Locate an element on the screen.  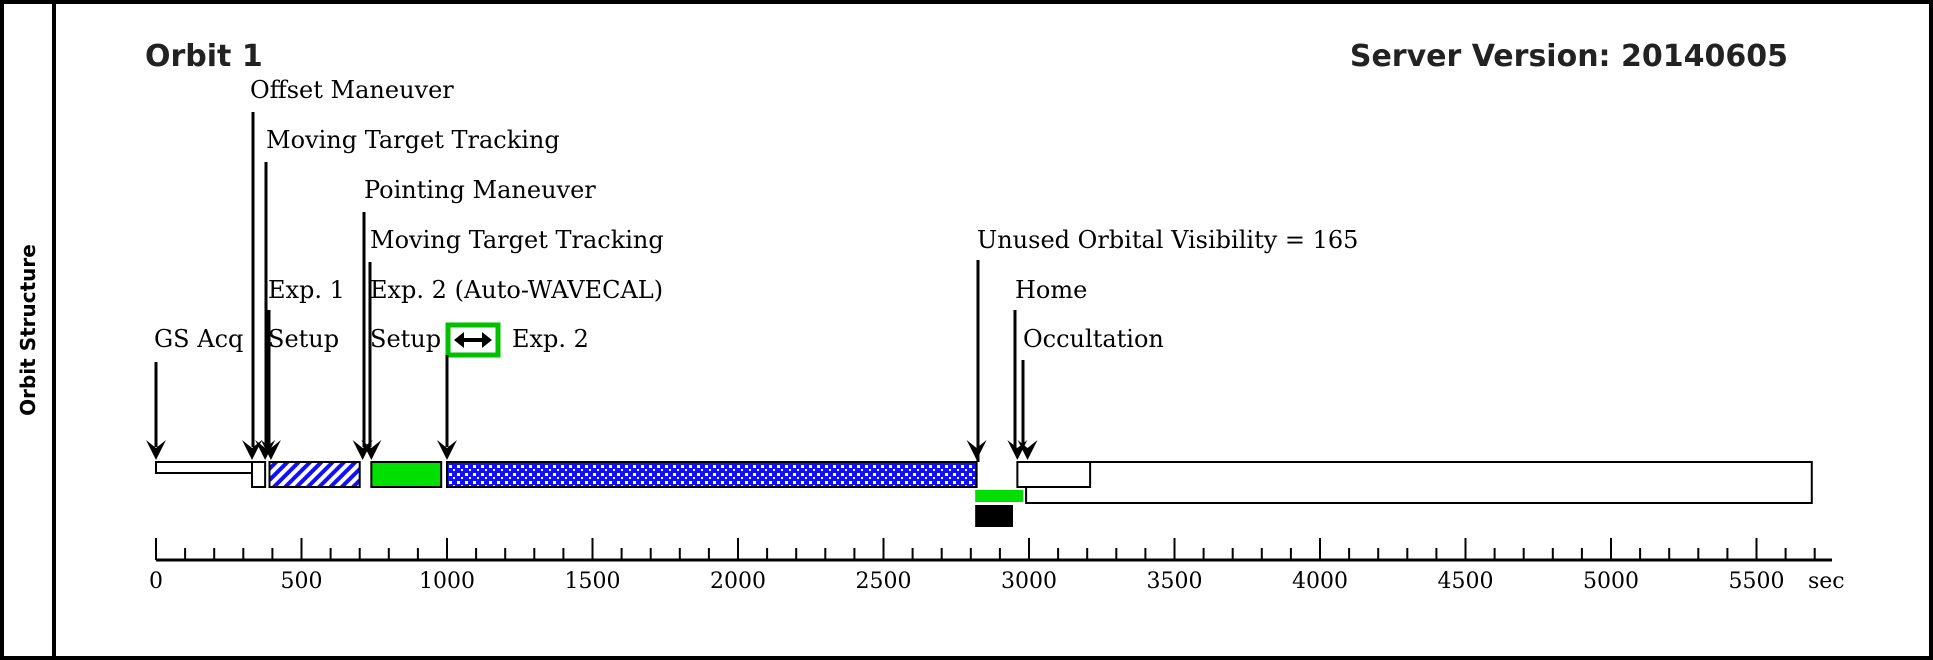
label-moving-target-tracking-2: Moving Target Tracking is located at coordinates (517, 240).